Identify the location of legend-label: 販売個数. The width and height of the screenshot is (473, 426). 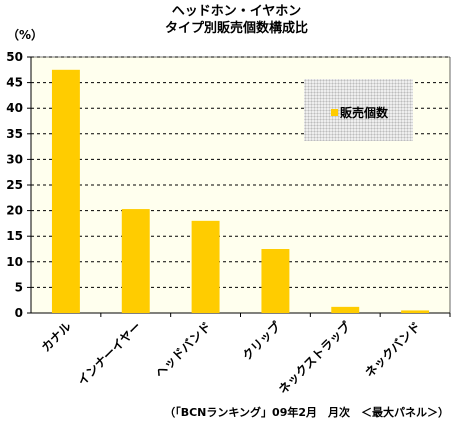
(364, 113).